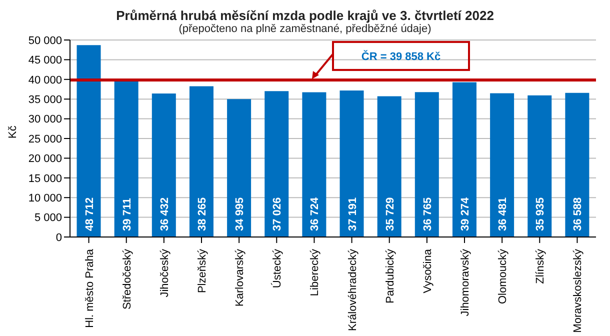 The image size is (610, 336). What do you see at coordinates (503, 214) in the screenshot?
I see `data-label: 36 481` at bounding box center [503, 214].